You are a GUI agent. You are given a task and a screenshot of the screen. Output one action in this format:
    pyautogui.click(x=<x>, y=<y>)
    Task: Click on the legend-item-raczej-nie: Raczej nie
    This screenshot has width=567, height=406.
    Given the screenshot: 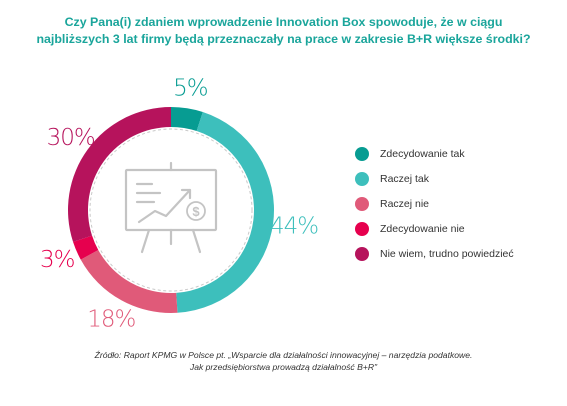 What is the action you would take?
    pyautogui.click(x=455, y=204)
    